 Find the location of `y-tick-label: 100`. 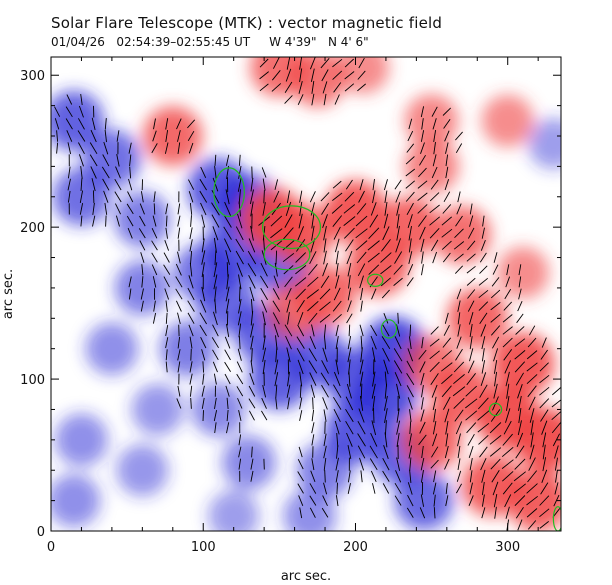

y-tick-label: 100 is located at coordinates (32, 380).